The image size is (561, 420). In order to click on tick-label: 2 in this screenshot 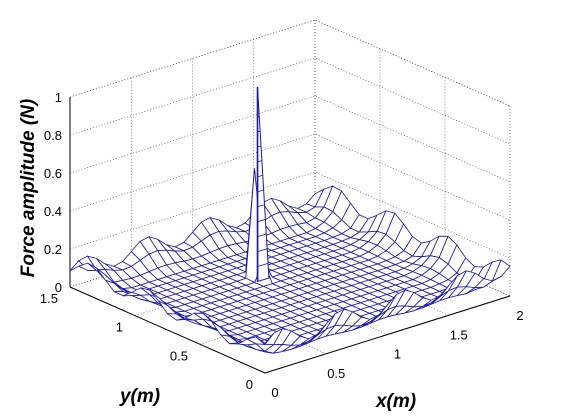, I will do `click(519, 315)`.